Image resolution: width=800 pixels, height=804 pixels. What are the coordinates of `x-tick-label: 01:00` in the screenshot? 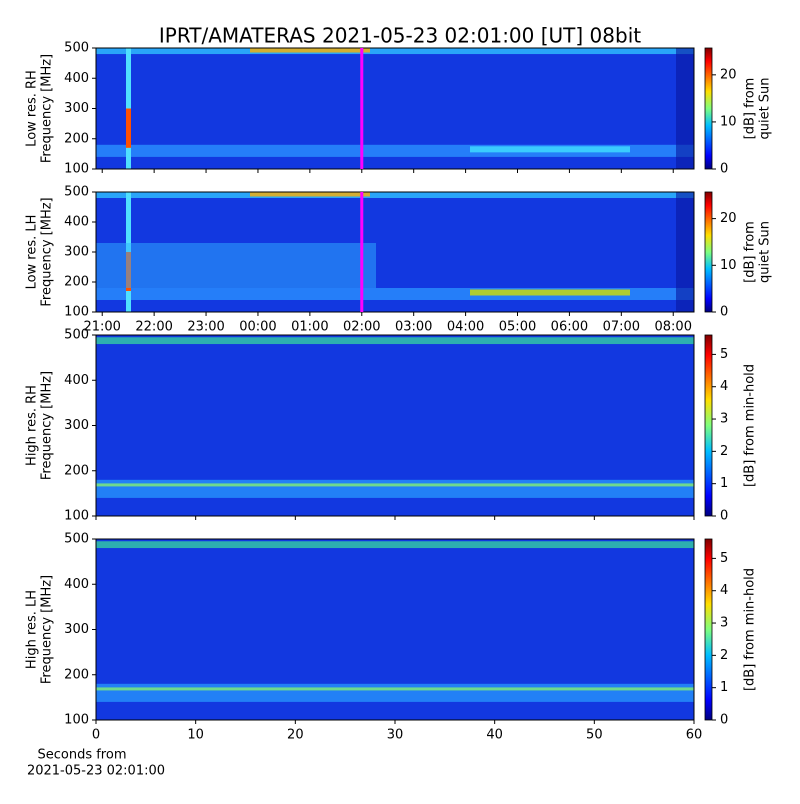 It's located at (309, 327).